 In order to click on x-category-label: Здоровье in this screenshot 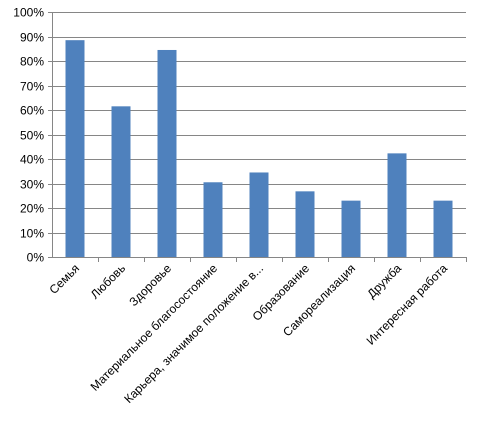, I will do `click(150, 285)`.